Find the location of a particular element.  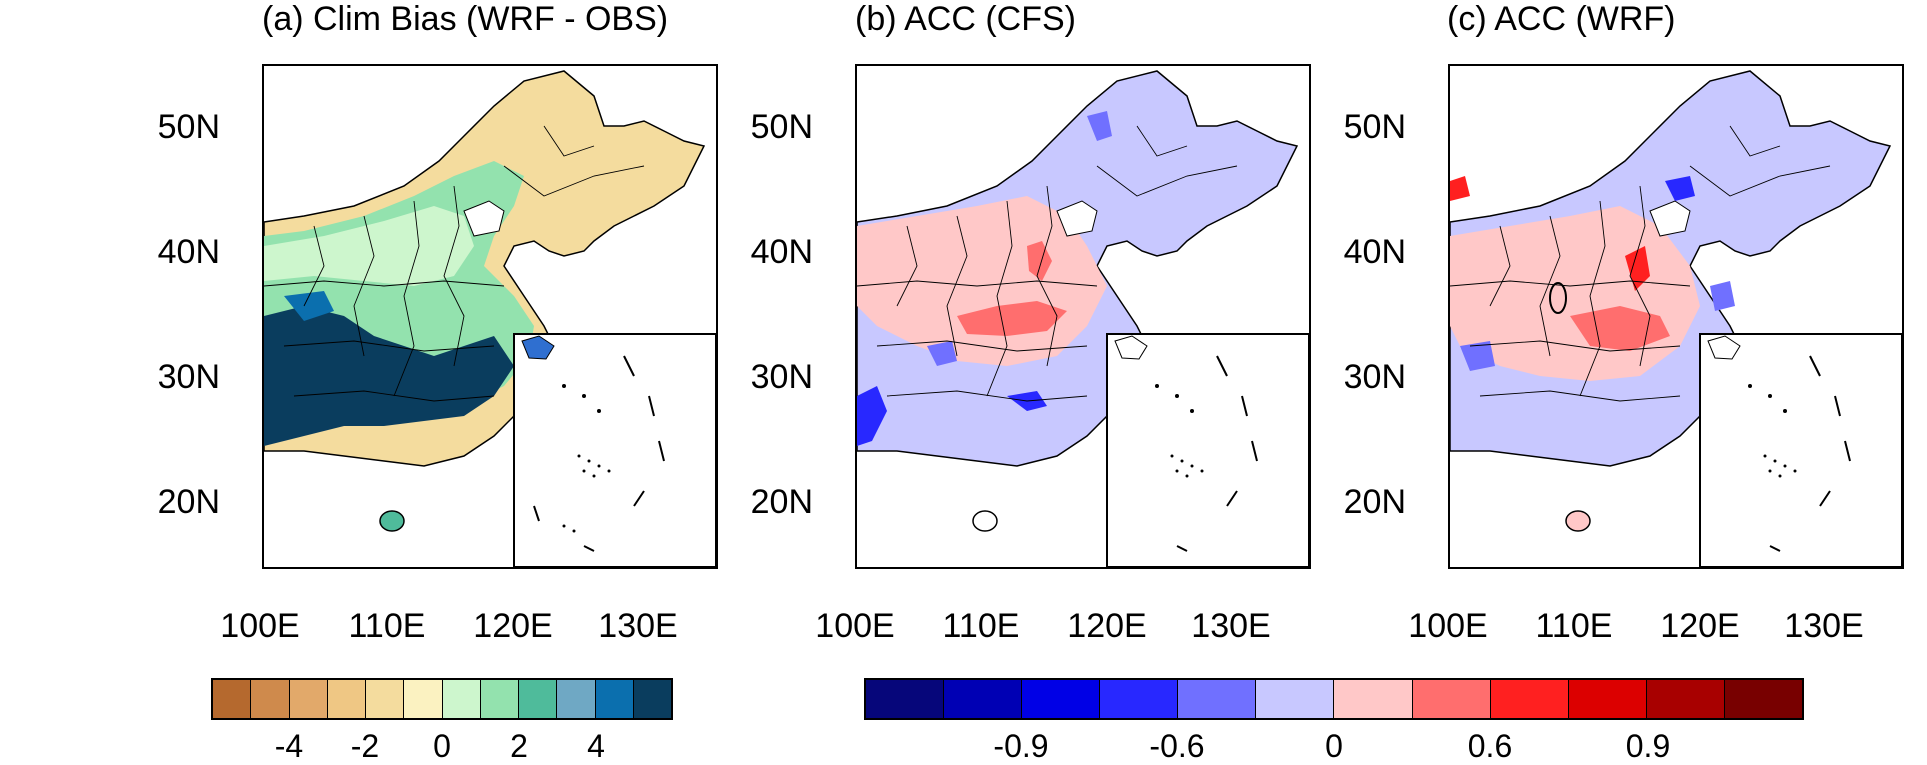

bias-strong-positive is located at coordinates (389, 376).